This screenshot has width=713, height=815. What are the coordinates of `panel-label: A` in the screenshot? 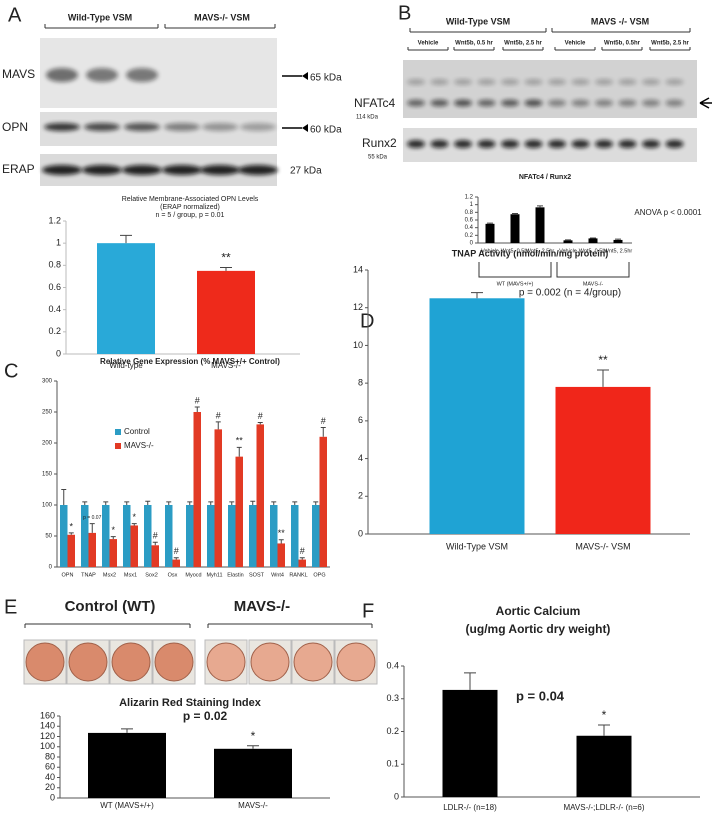 It's located at (15, 15).